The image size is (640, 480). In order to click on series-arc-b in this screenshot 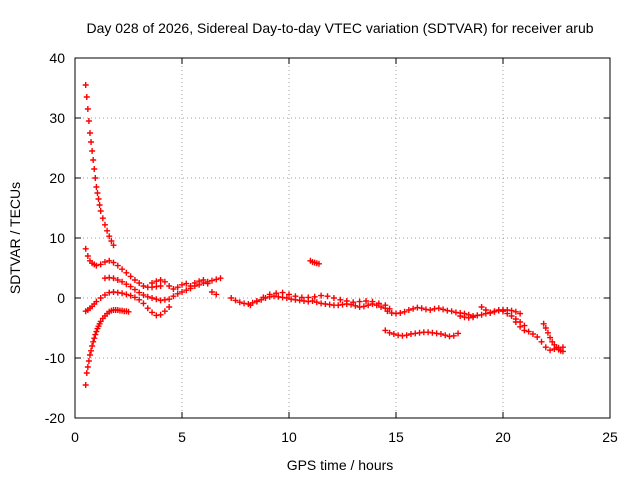, I will do `click(107, 347)`.